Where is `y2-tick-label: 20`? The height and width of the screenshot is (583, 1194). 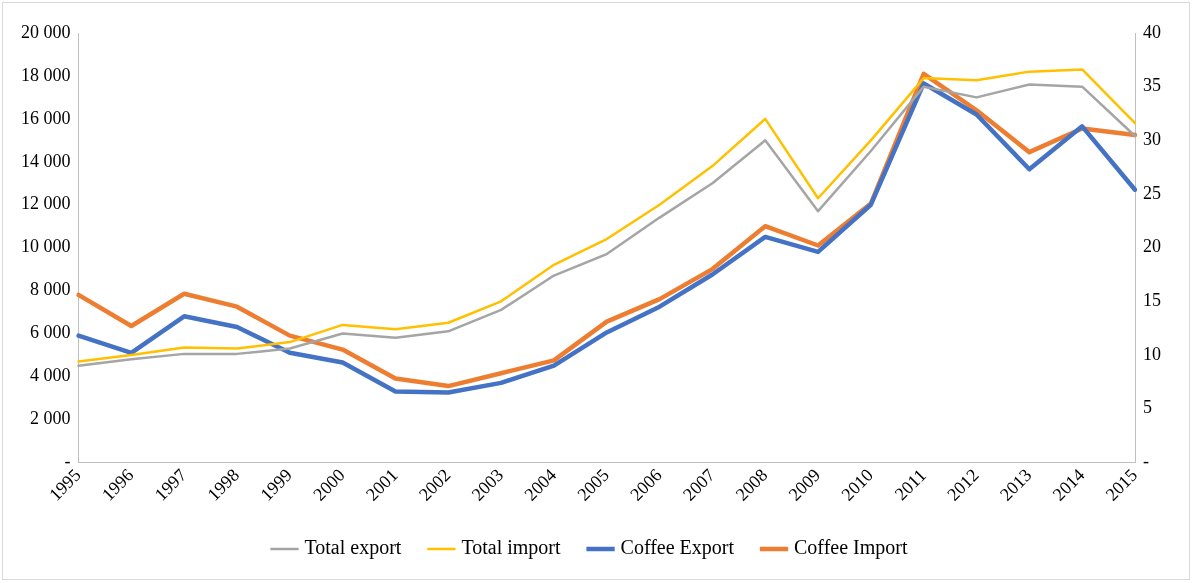
y2-tick-label: 20 is located at coordinates (1152, 246).